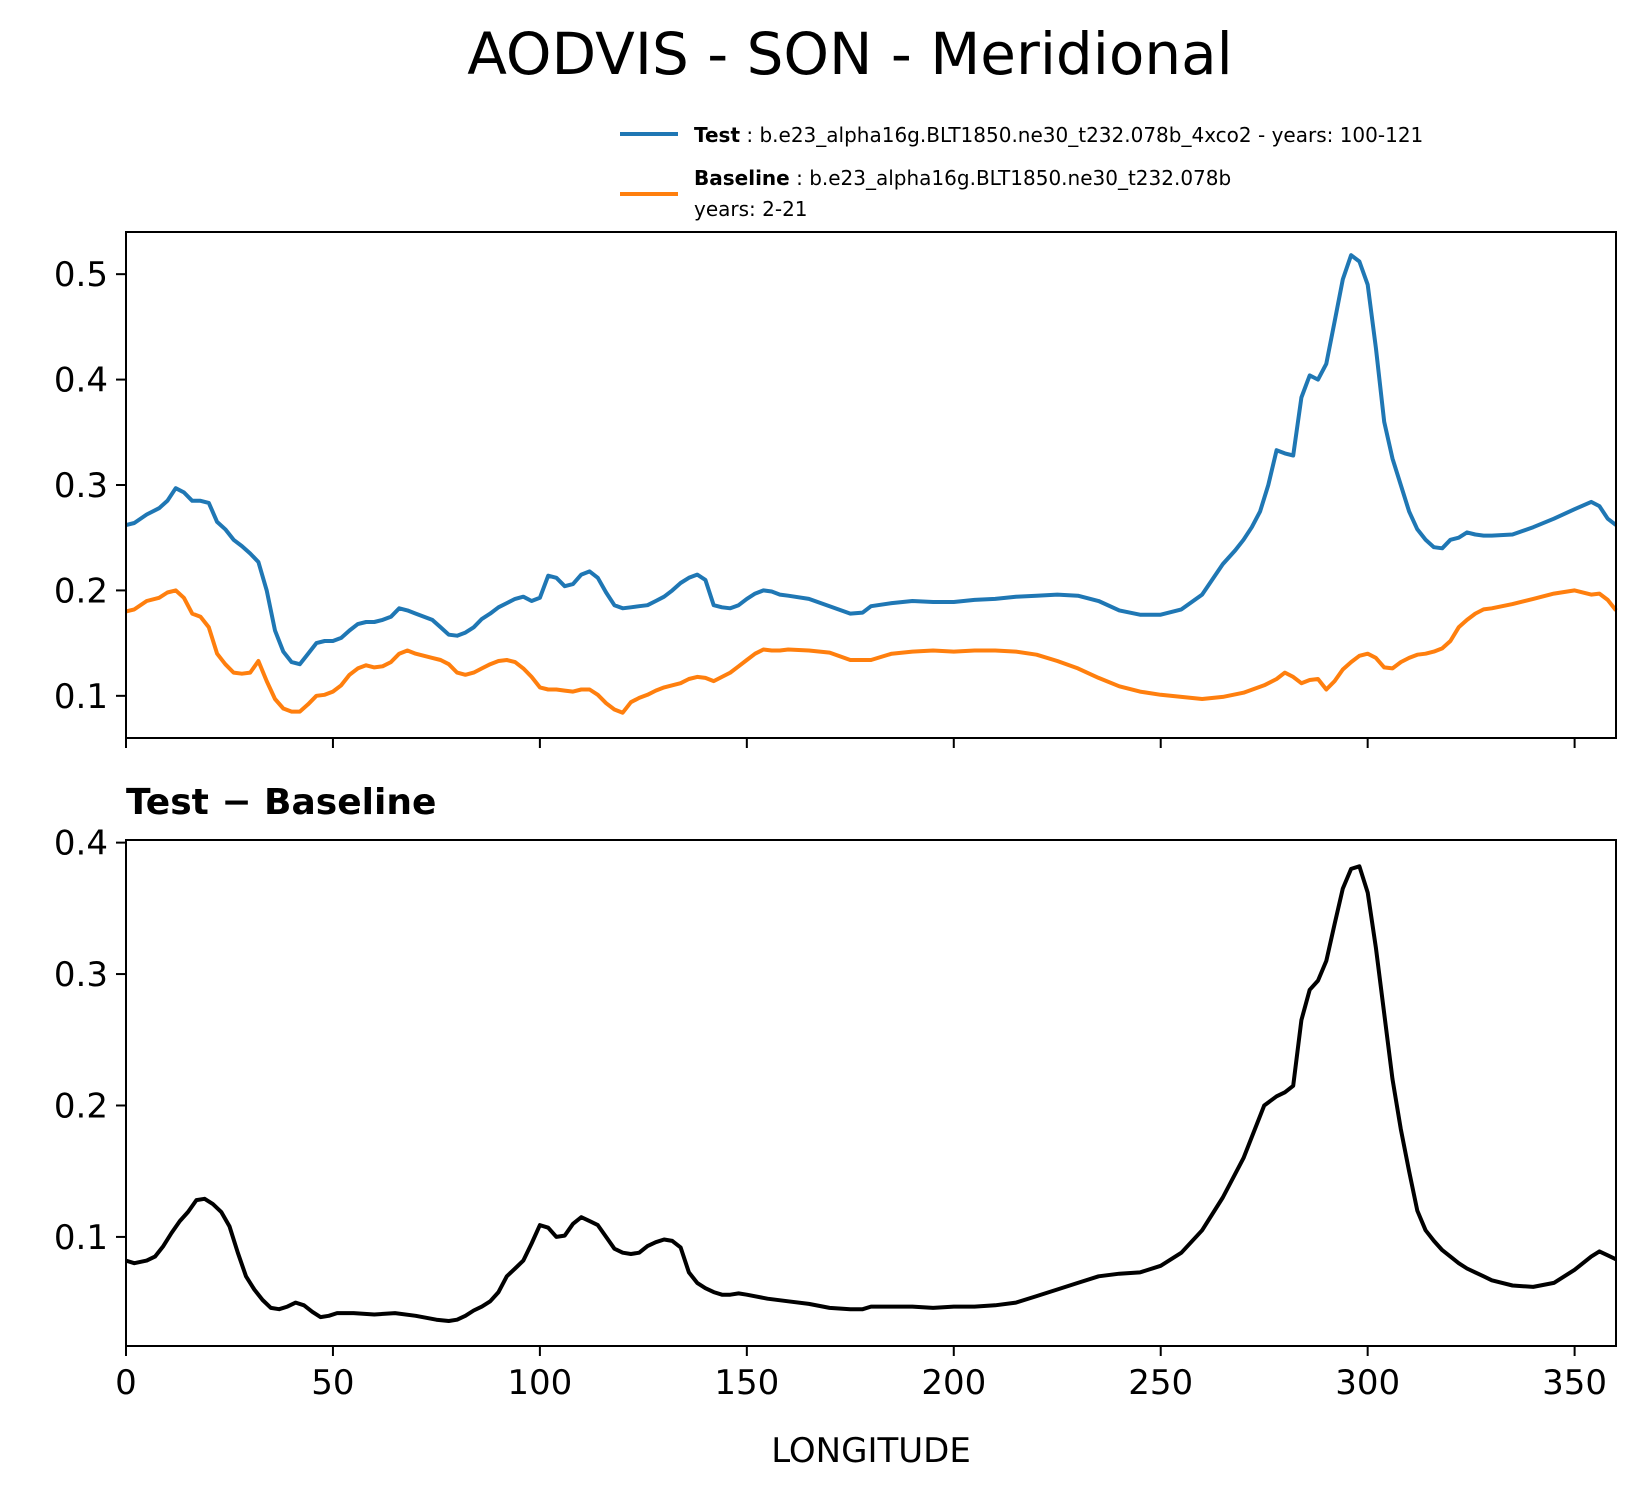 The image size is (1646, 1496). Describe the element at coordinates (81, 697) in the screenshot. I see `top-ytick-label: 0.1` at that location.